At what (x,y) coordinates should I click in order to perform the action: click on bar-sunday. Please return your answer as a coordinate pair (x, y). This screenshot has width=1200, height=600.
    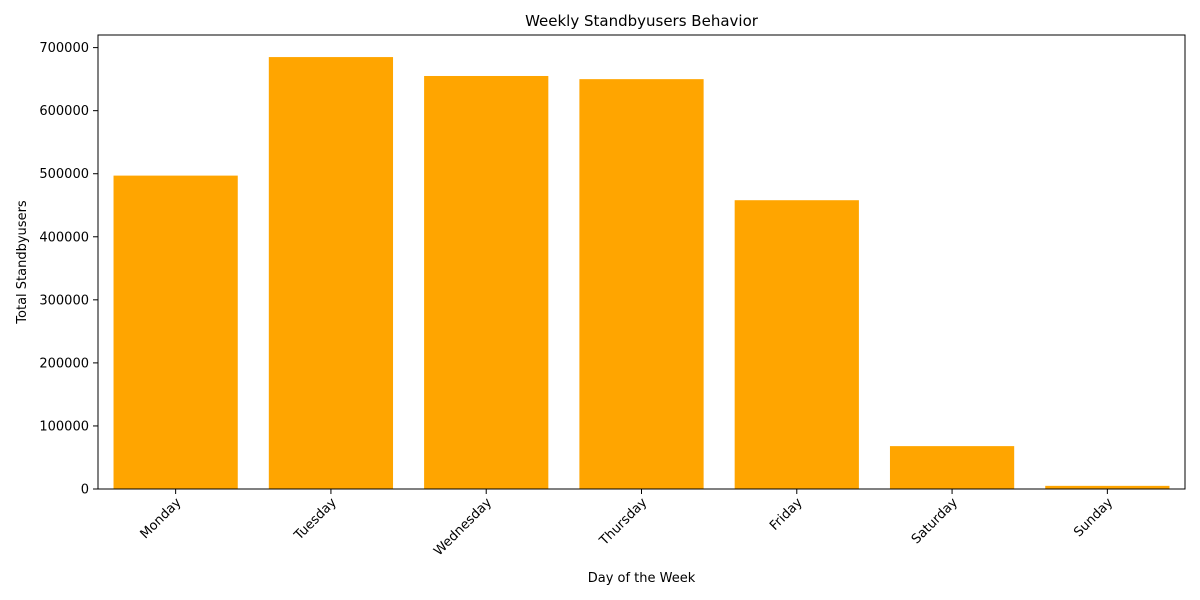
    Looking at the image, I should click on (1107, 487).